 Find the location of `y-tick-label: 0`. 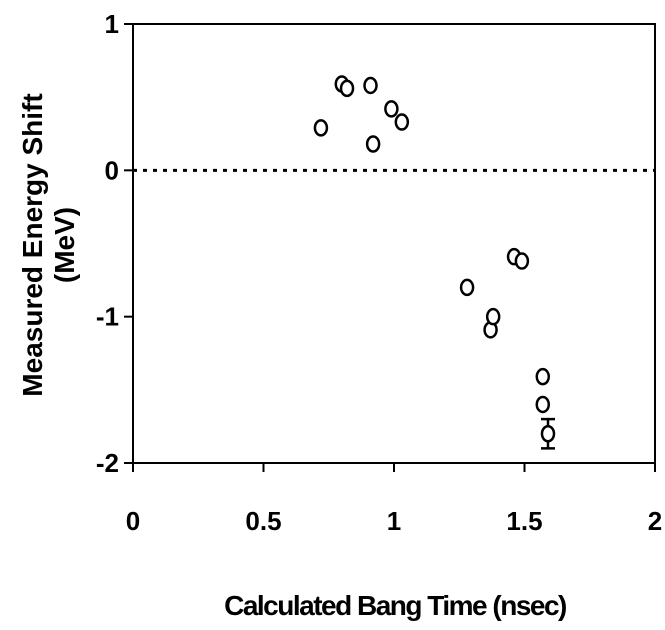

y-tick-label: 0 is located at coordinates (112, 170).